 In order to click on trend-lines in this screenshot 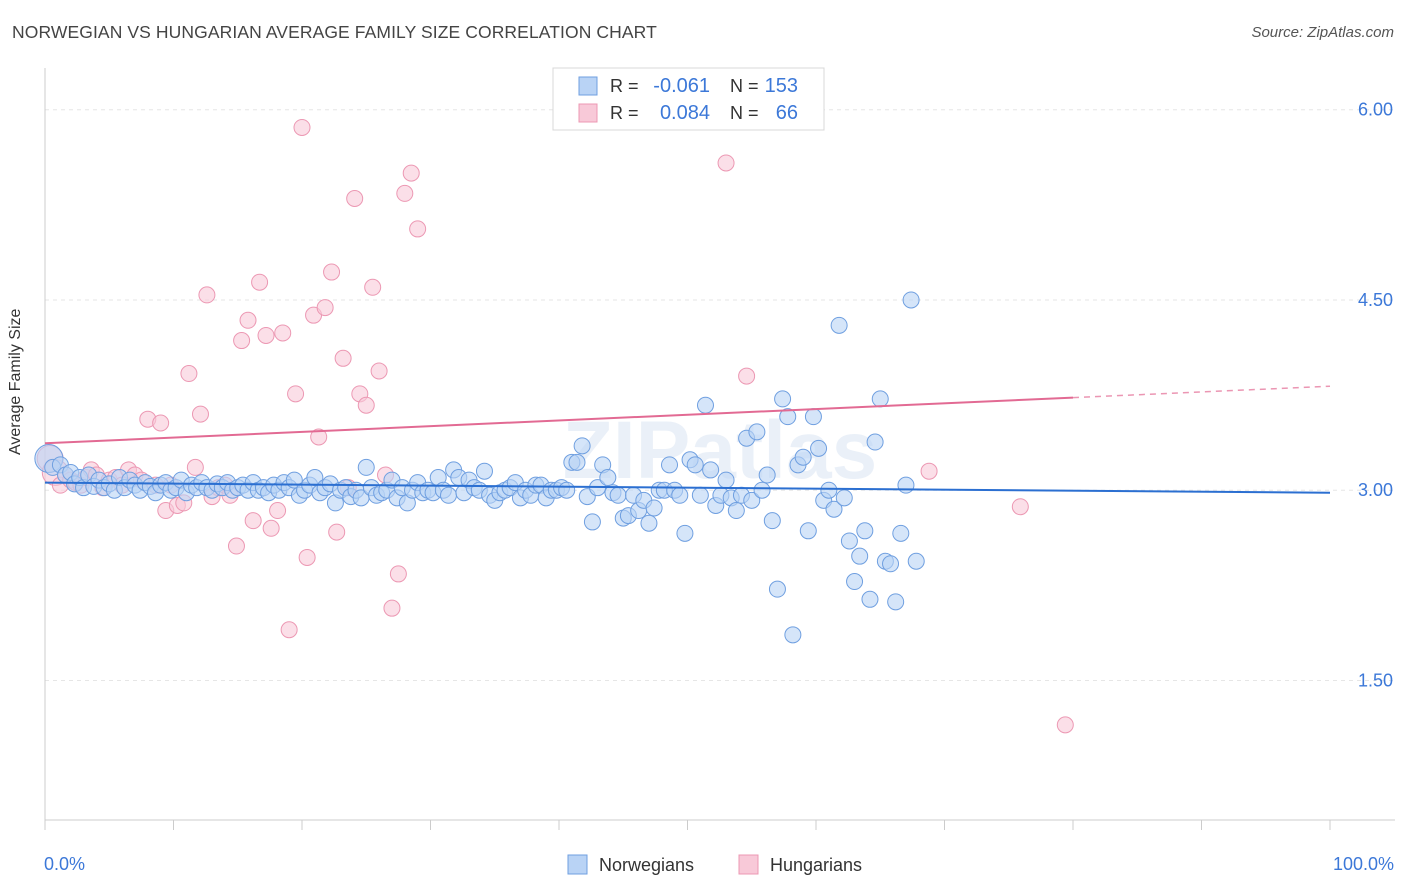, I will do `click(687, 439)`.